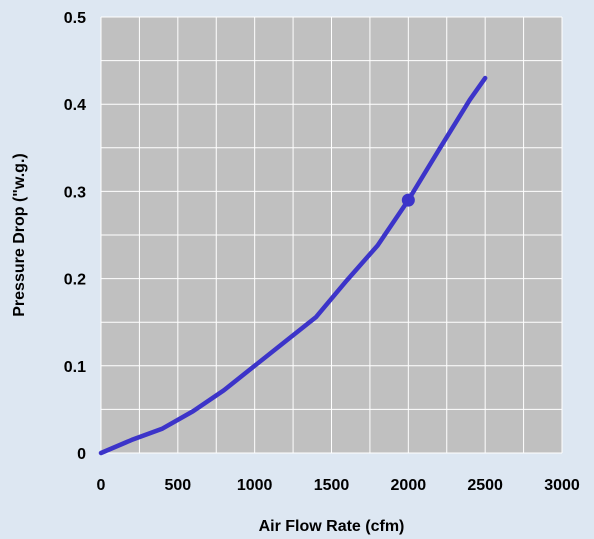 The image size is (594, 539). Describe the element at coordinates (332, 485) in the screenshot. I see `x-tick-label: 1500` at that location.